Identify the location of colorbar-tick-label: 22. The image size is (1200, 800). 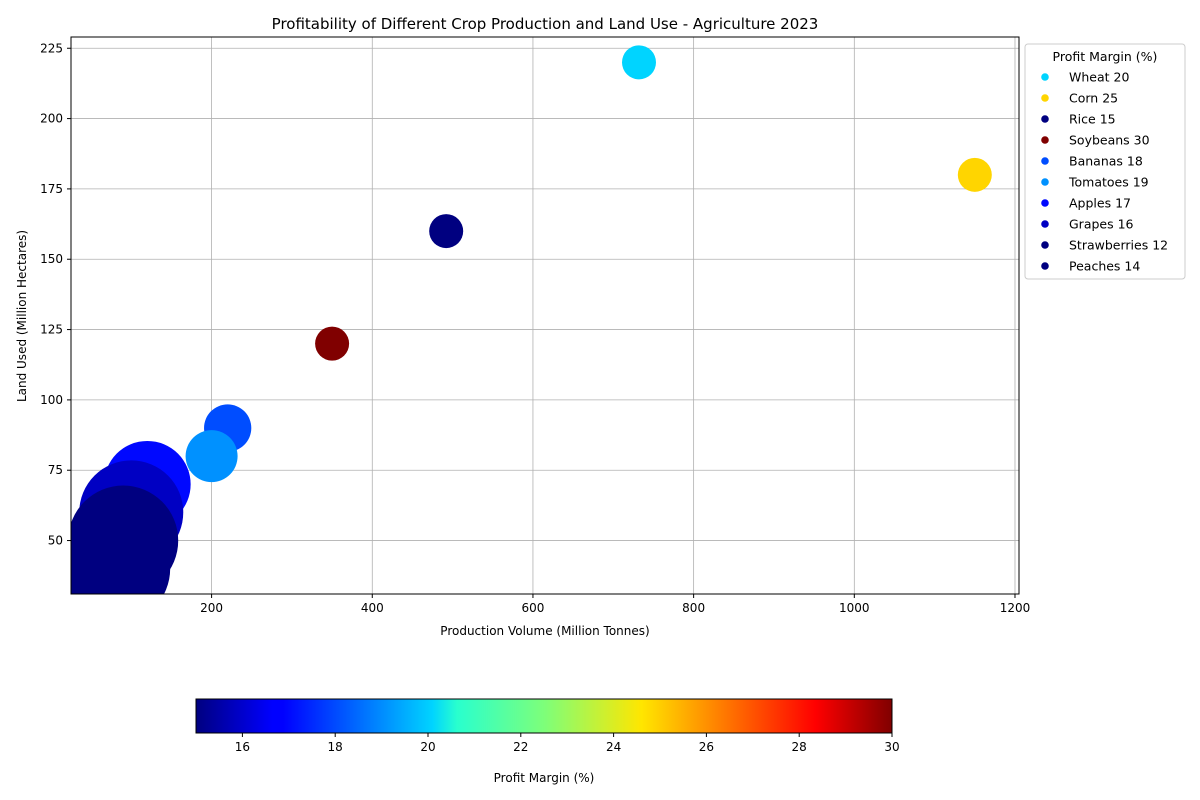
(520, 747).